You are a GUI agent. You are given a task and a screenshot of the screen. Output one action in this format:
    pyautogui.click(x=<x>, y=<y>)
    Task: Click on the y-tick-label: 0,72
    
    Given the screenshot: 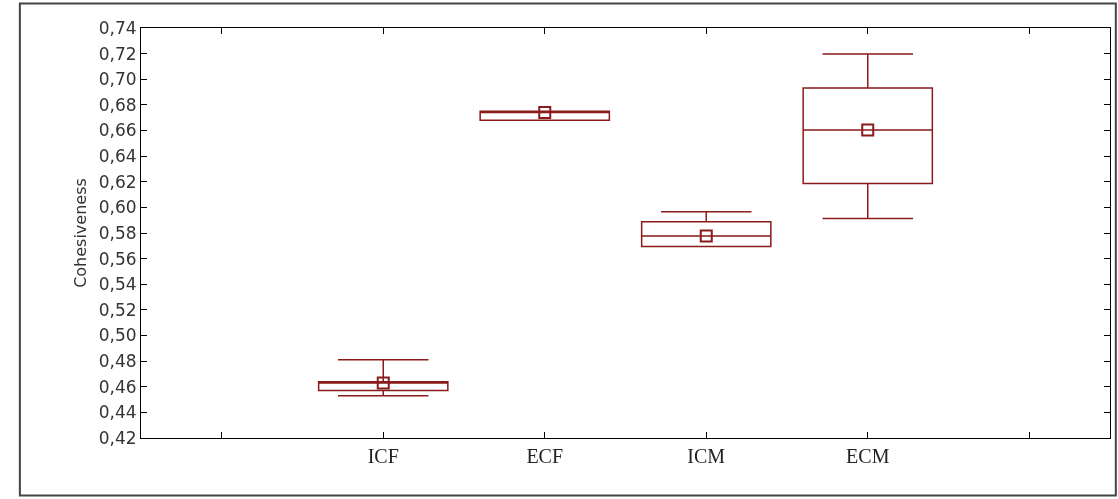 What is the action you would take?
    pyautogui.click(x=117, y=53)
    